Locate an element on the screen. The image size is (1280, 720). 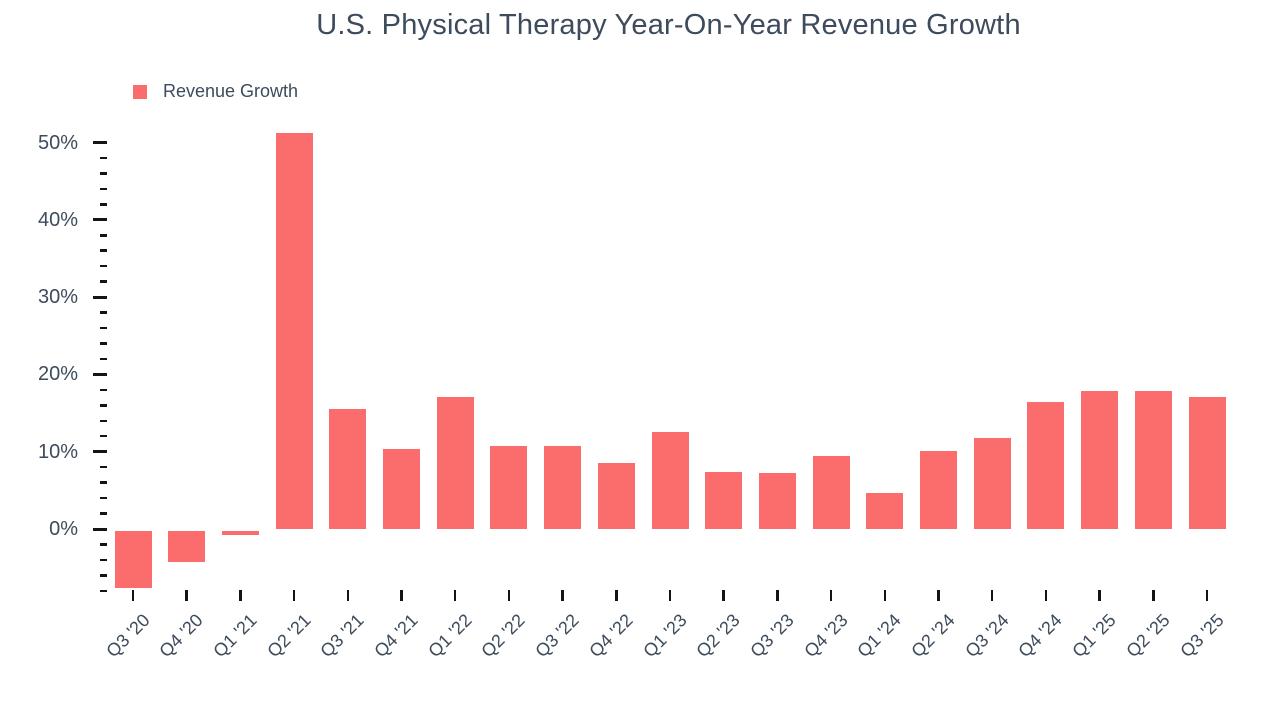
y-axis-label: 30% is located at coordinates (57, 297).